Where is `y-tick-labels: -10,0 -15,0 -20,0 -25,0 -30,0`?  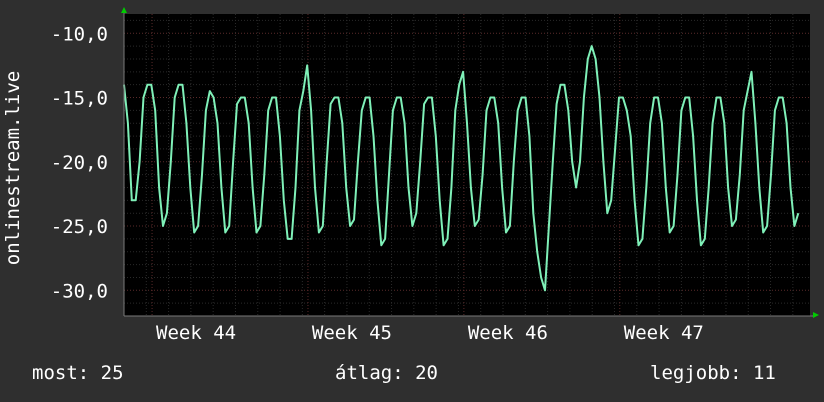 y-tick-labels: -10,0 -15,0 -20,0 -25,0 -30,0 is located at coordinates (79, 162).